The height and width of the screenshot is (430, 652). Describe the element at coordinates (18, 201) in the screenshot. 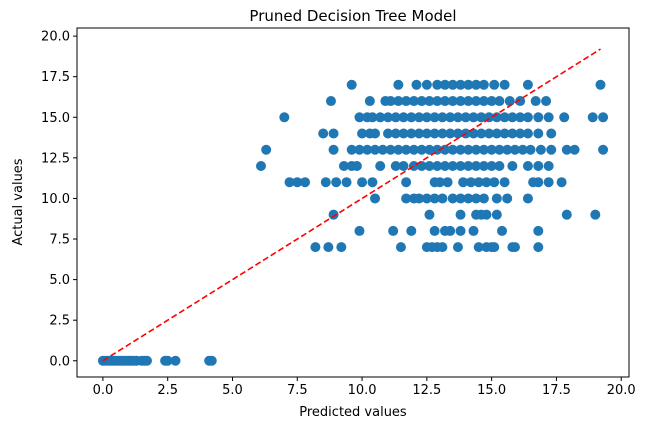

I see `y-axis-label: Actual values` at that location.